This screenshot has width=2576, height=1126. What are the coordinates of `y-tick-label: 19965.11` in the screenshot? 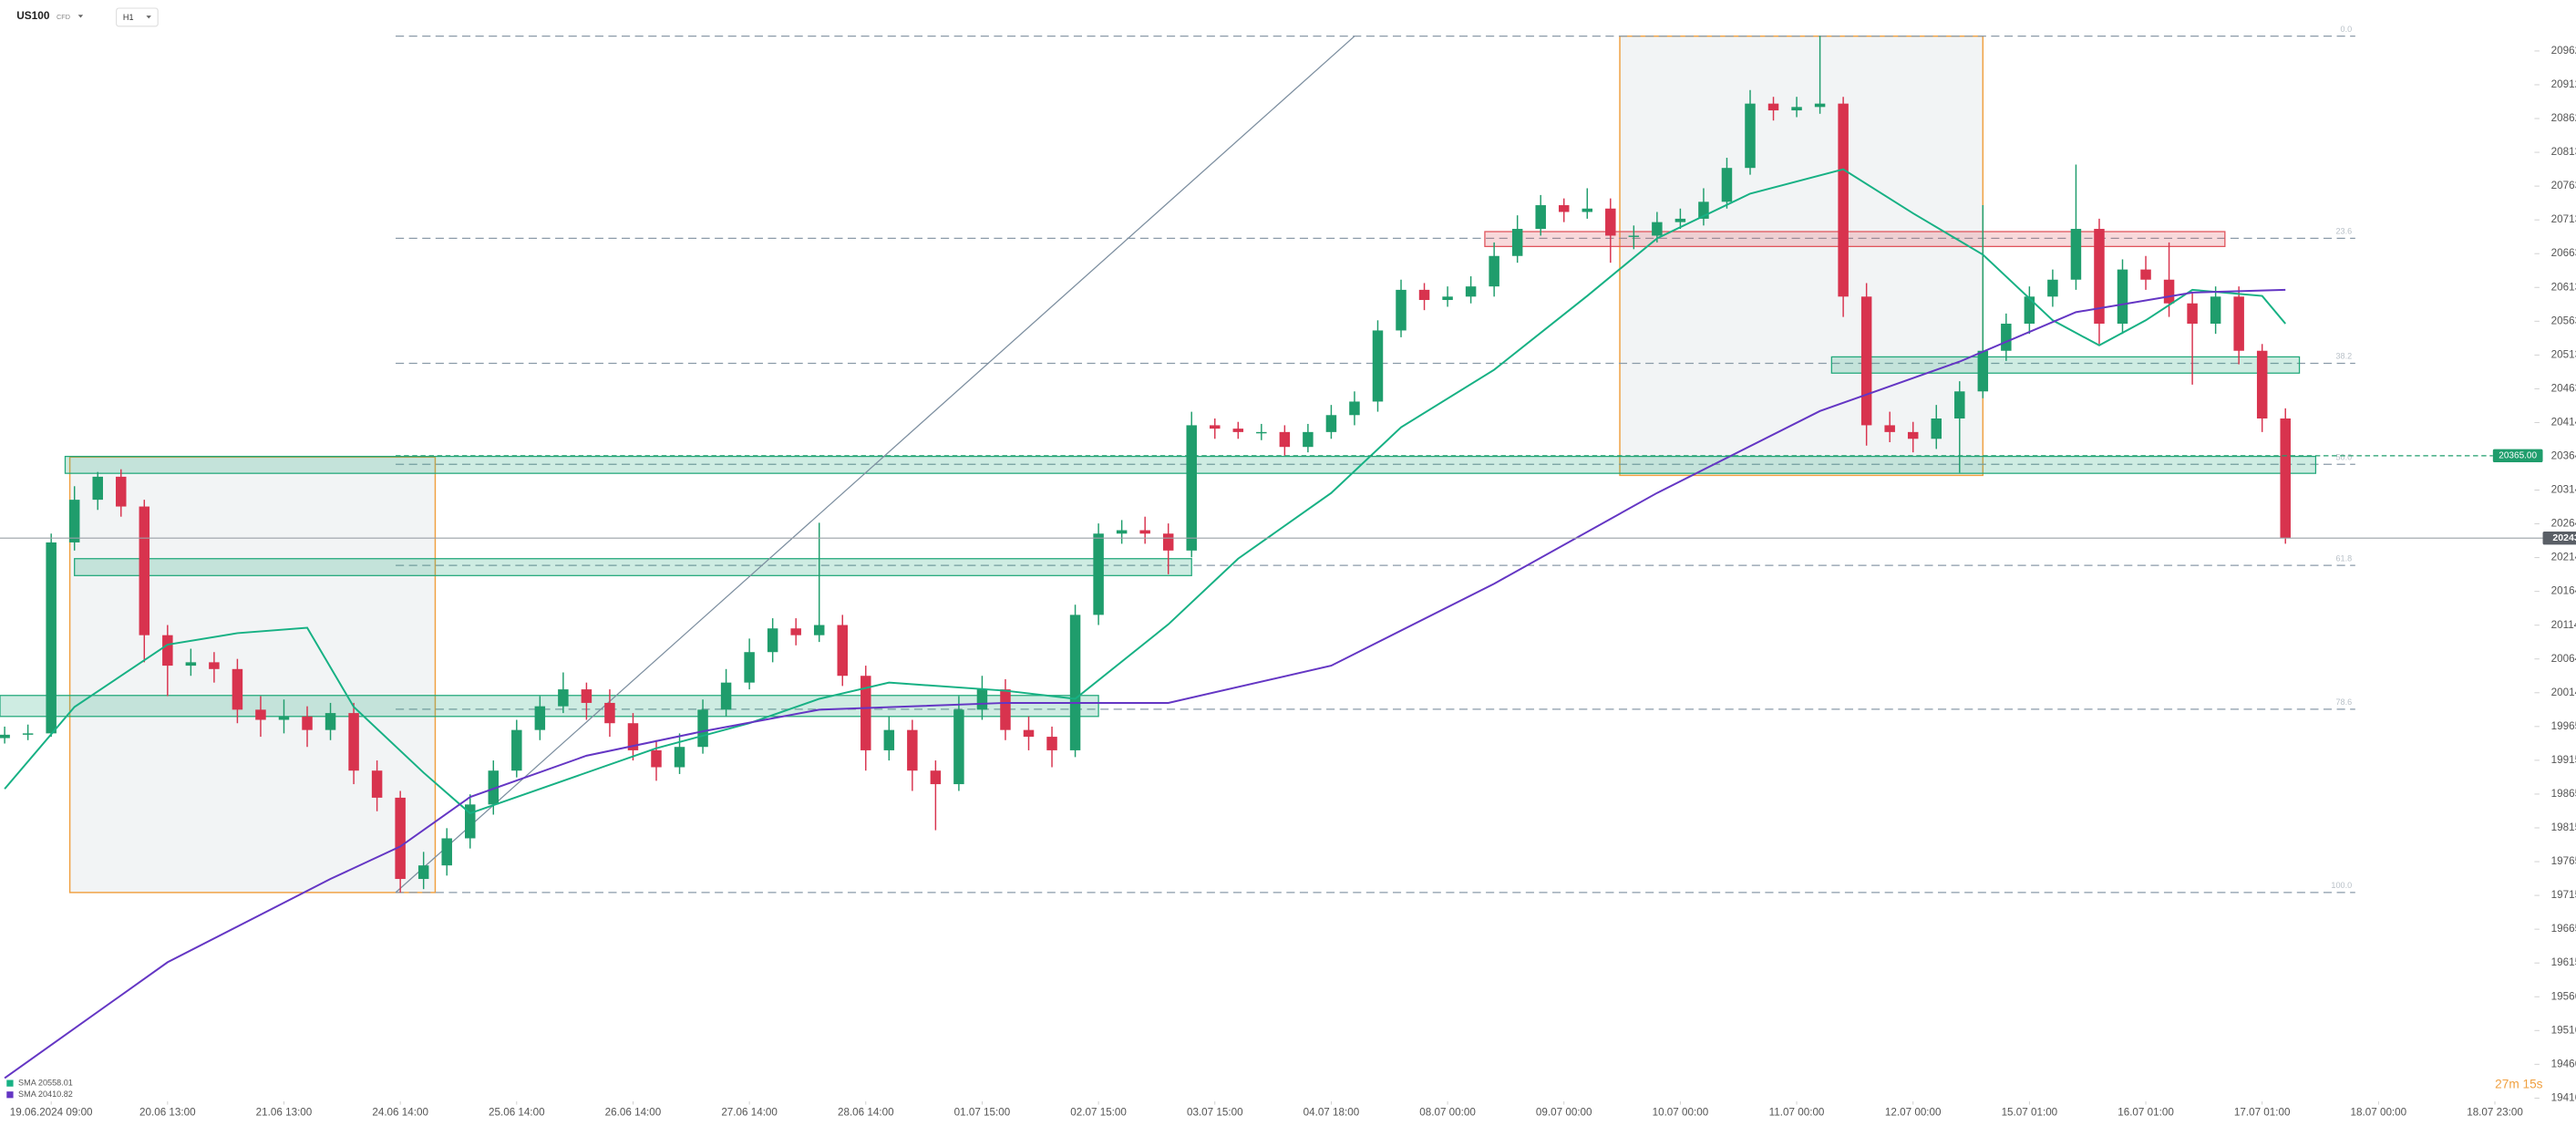 It's located at (2563, 726).